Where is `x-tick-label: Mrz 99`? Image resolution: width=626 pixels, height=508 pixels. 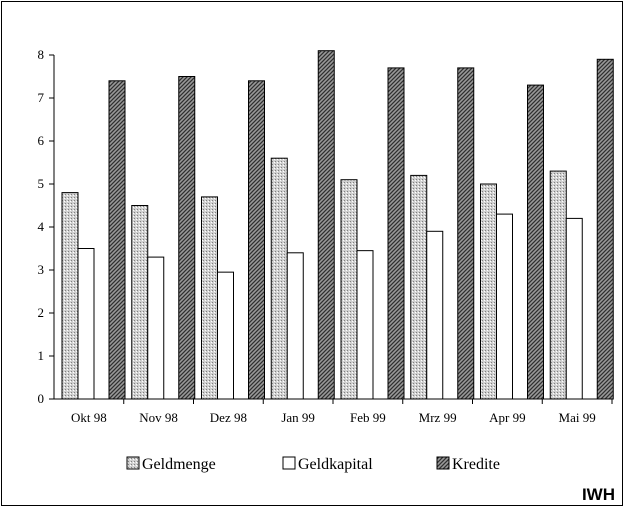 x-tick-label: Mrz 99 is located at coordinates (438, 417).